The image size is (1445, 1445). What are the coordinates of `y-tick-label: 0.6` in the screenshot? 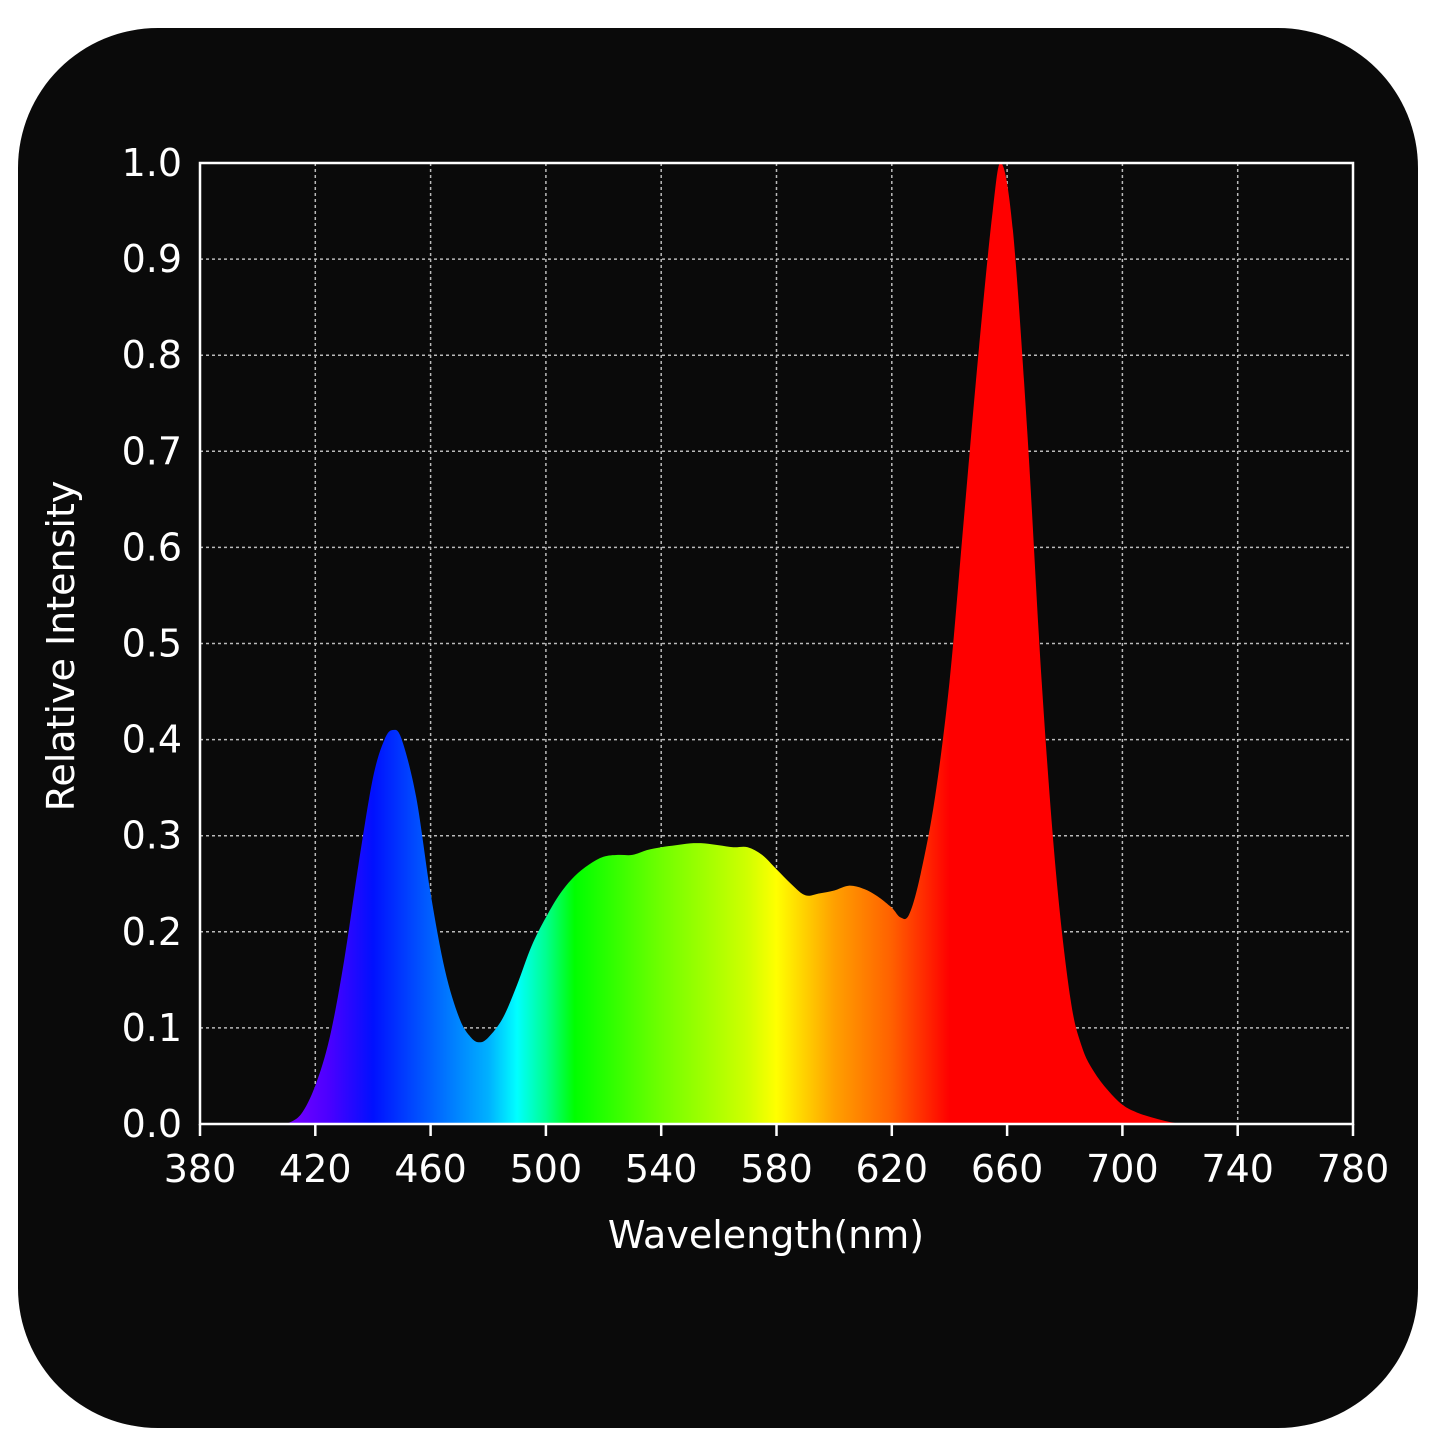 It's located at (152, 547).